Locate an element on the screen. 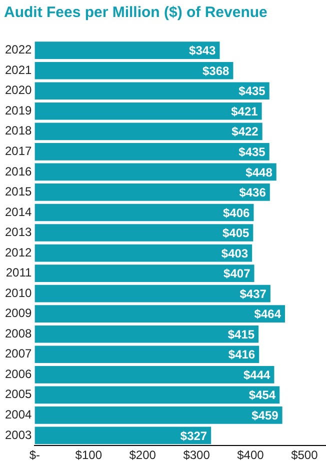  data-label: $405 is located at coordinates (236, 233).